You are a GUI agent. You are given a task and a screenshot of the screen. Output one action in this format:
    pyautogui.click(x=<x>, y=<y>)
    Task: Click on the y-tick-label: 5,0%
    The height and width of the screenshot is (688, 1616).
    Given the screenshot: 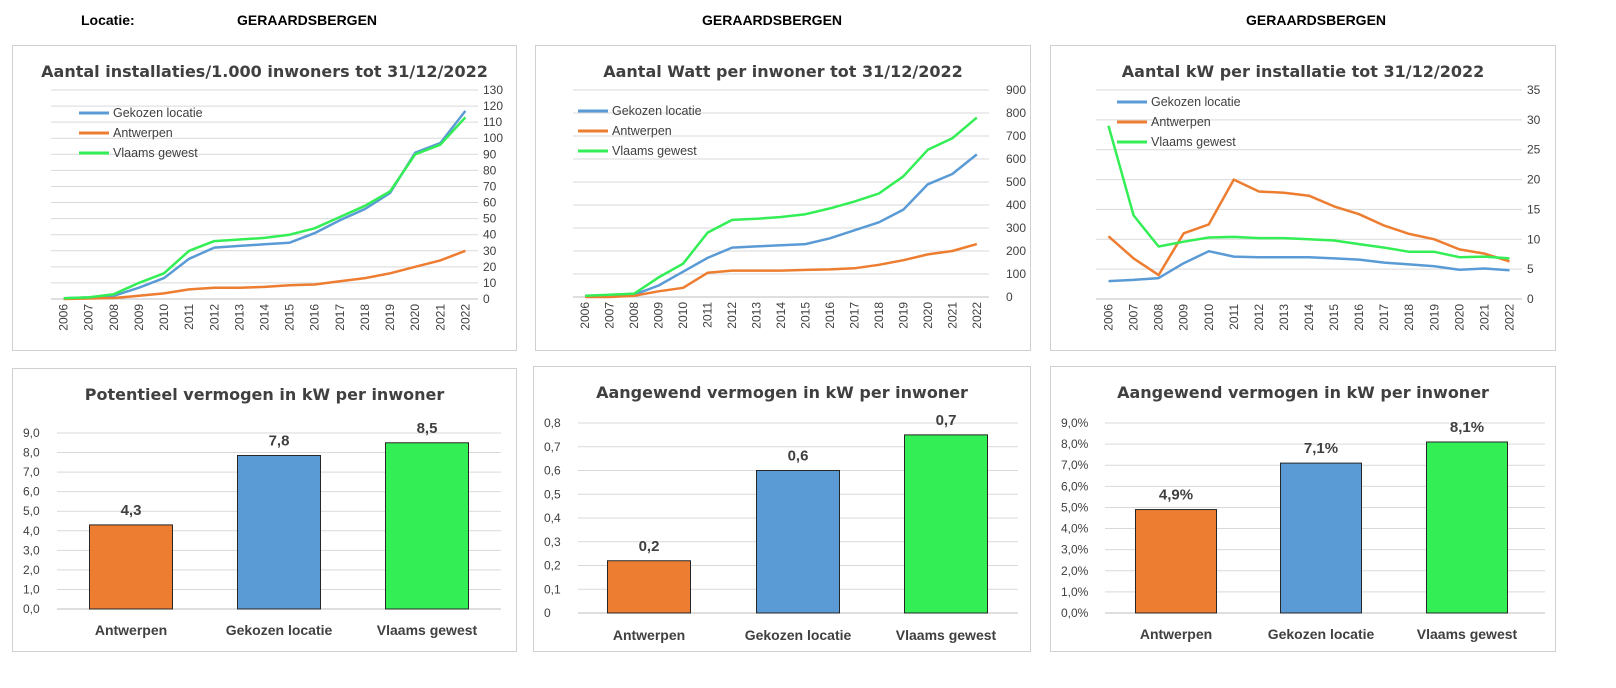 What is the action you would take?
    pyautogui.click(x=1075, y=507)
    